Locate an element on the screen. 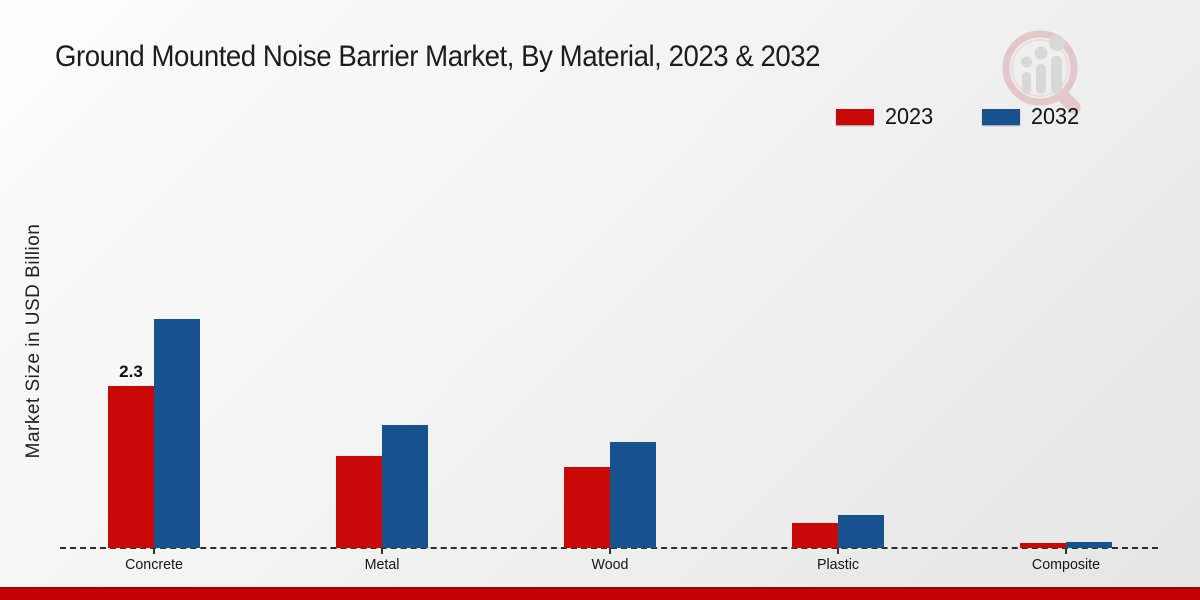 Image resolution: width=1200 pixels, height=600 pixels. legend-item-2023: 2023 is located at coordinates (886, 116).